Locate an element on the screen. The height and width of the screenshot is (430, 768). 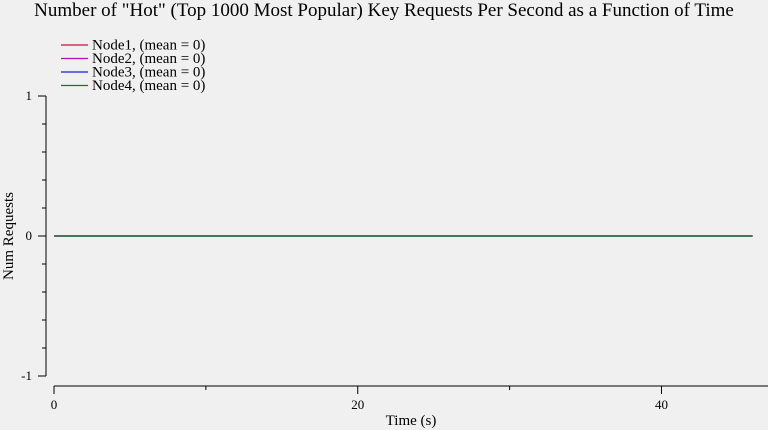
y-tick-label-2: 1 is located at coordinates (29, 95).